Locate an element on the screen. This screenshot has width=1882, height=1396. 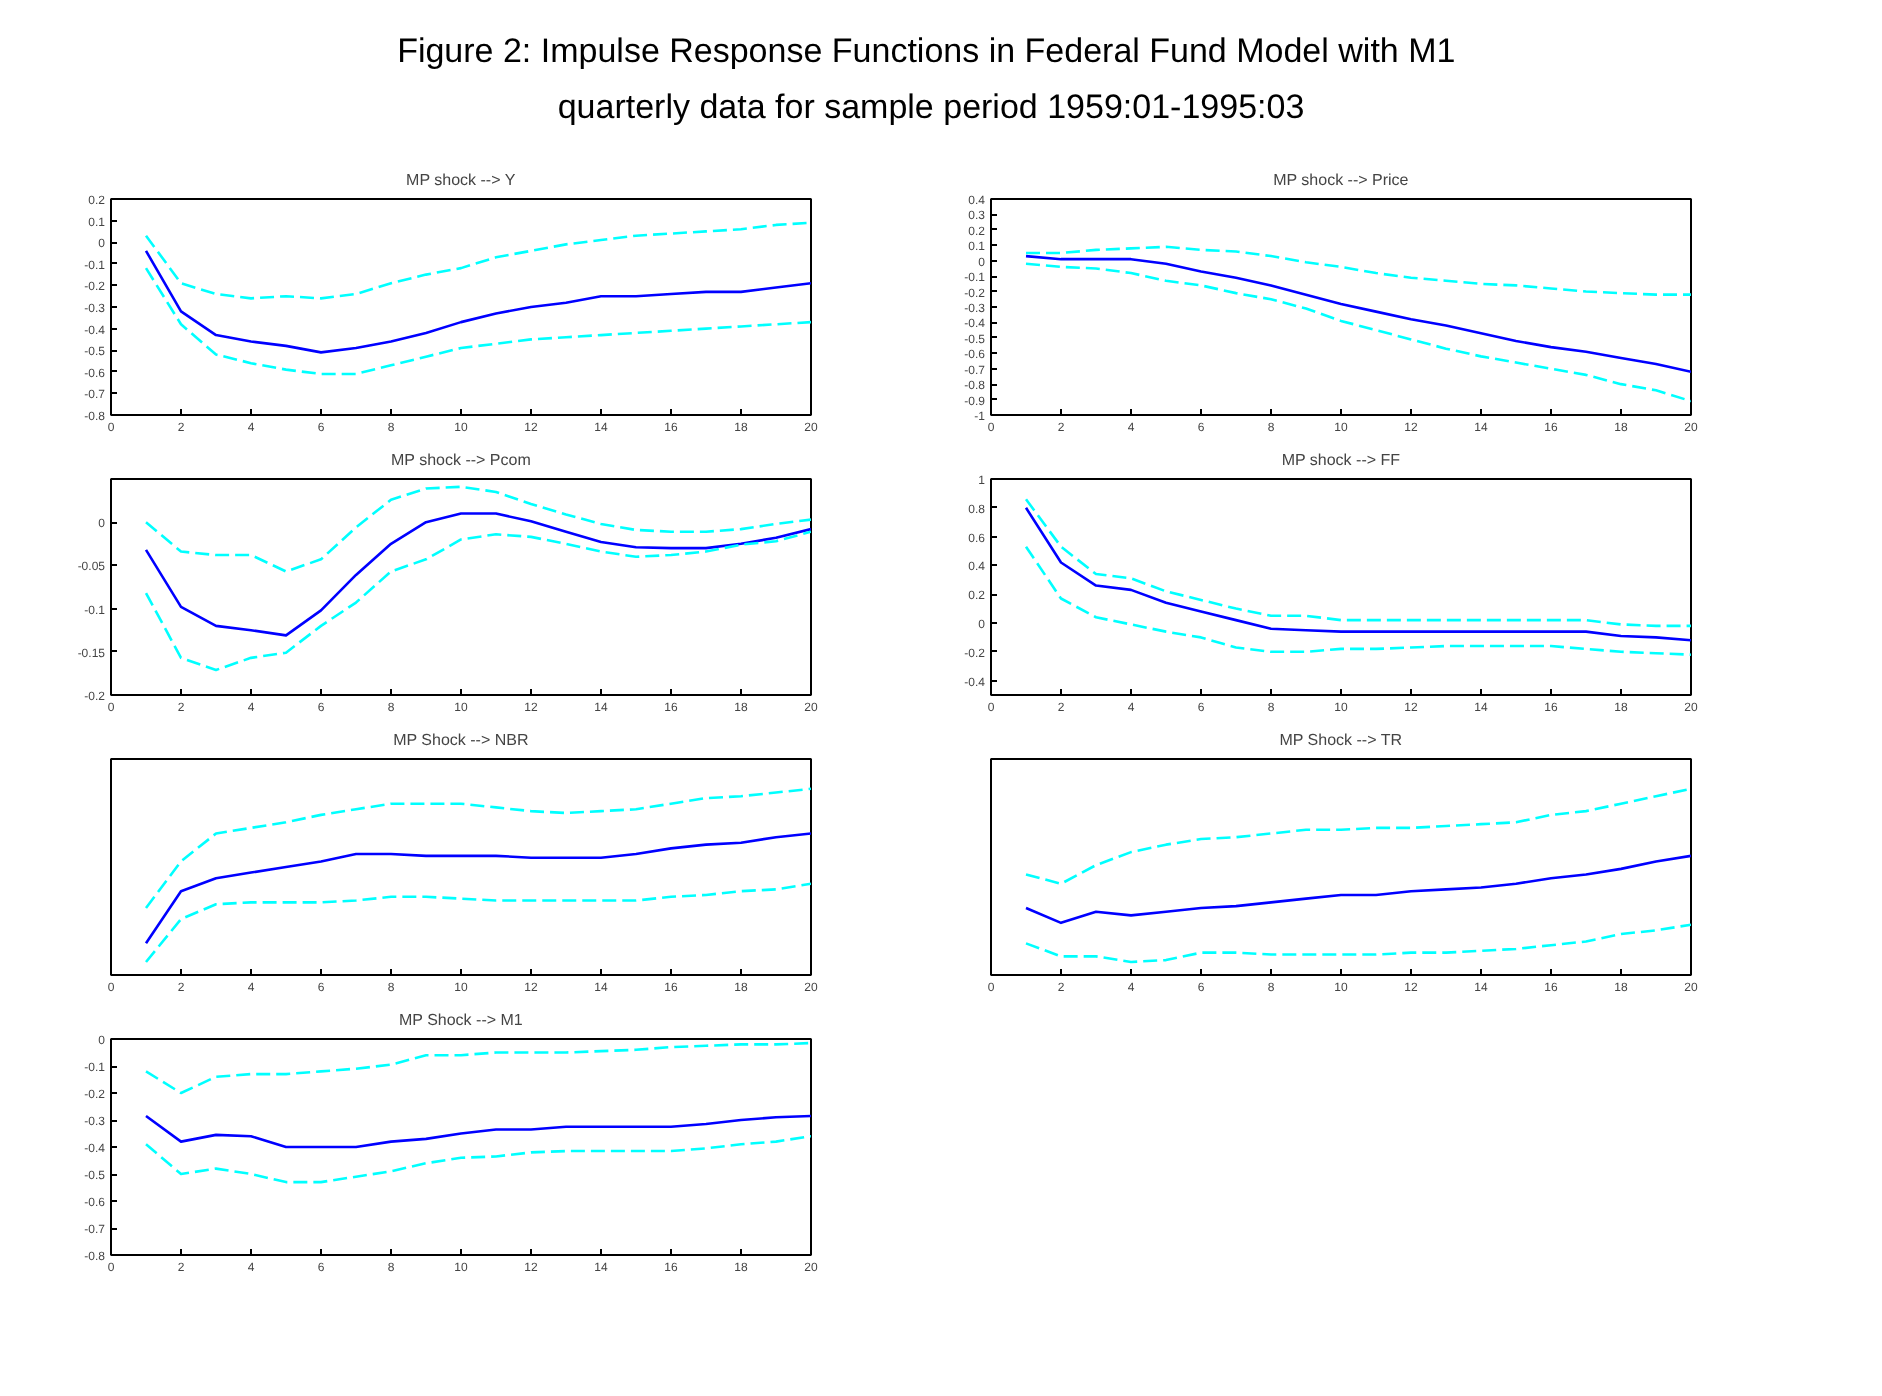
text: Figure 2: Impulse Response Functions in Federal Fund Model with M1 is located at coordinates (926, 50).